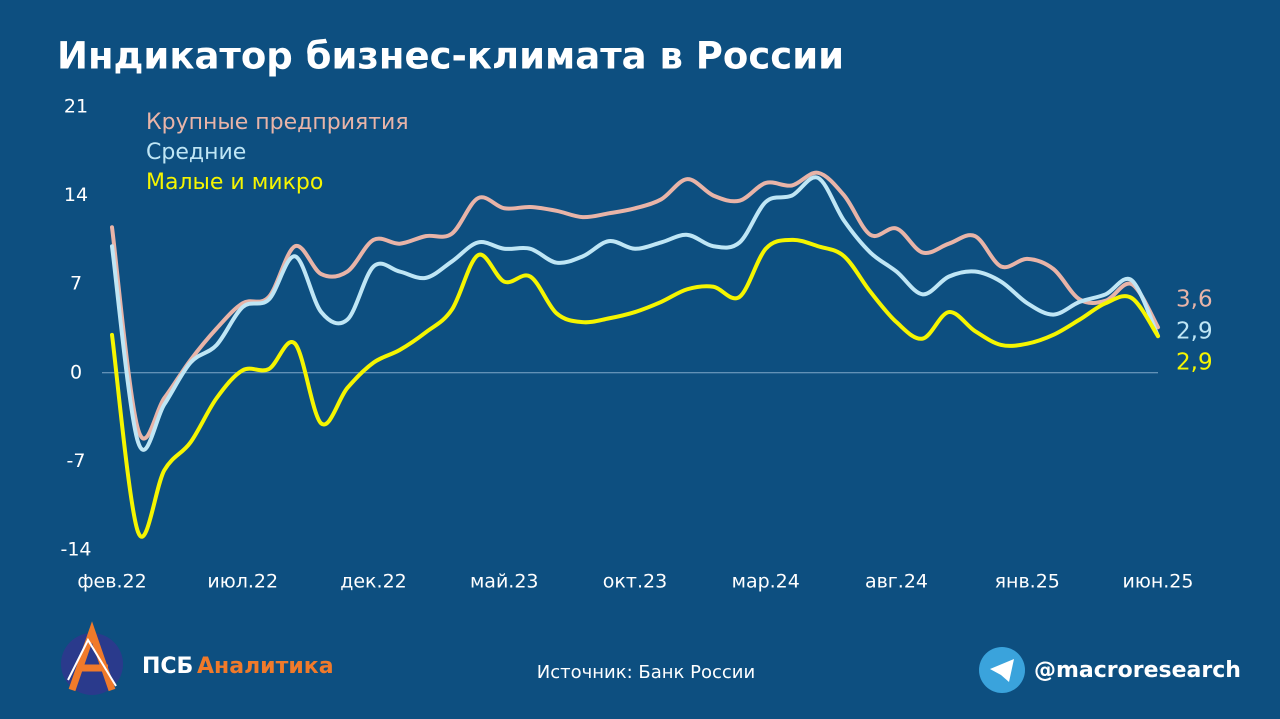 The image size is (1280, 719). What do you see at coordinates (242, 582) in the screenshot?
I see `x-tick-label: июл.22` at bounding box center [242, 582].